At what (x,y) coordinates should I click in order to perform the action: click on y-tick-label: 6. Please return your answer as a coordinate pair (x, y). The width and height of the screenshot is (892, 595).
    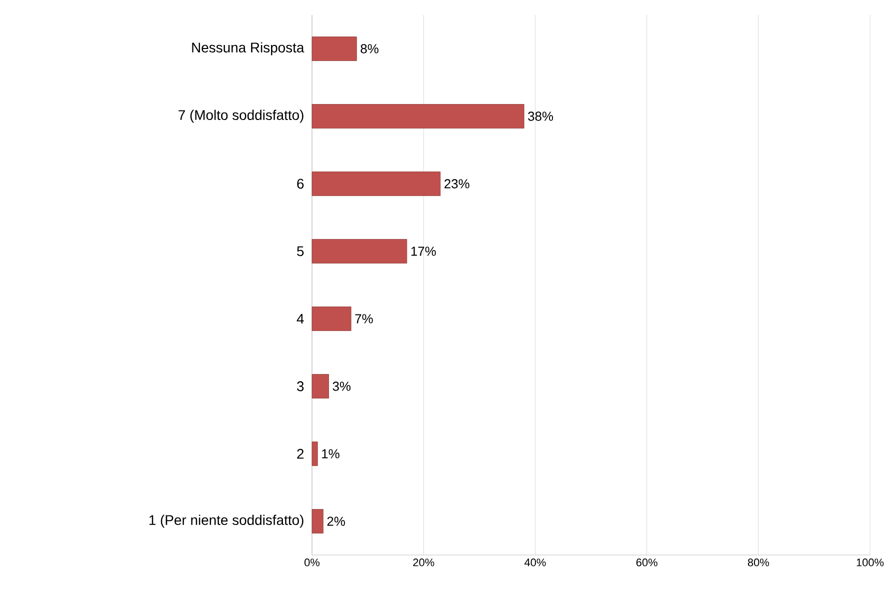
    Looking at the image, I should click on (300, 183).